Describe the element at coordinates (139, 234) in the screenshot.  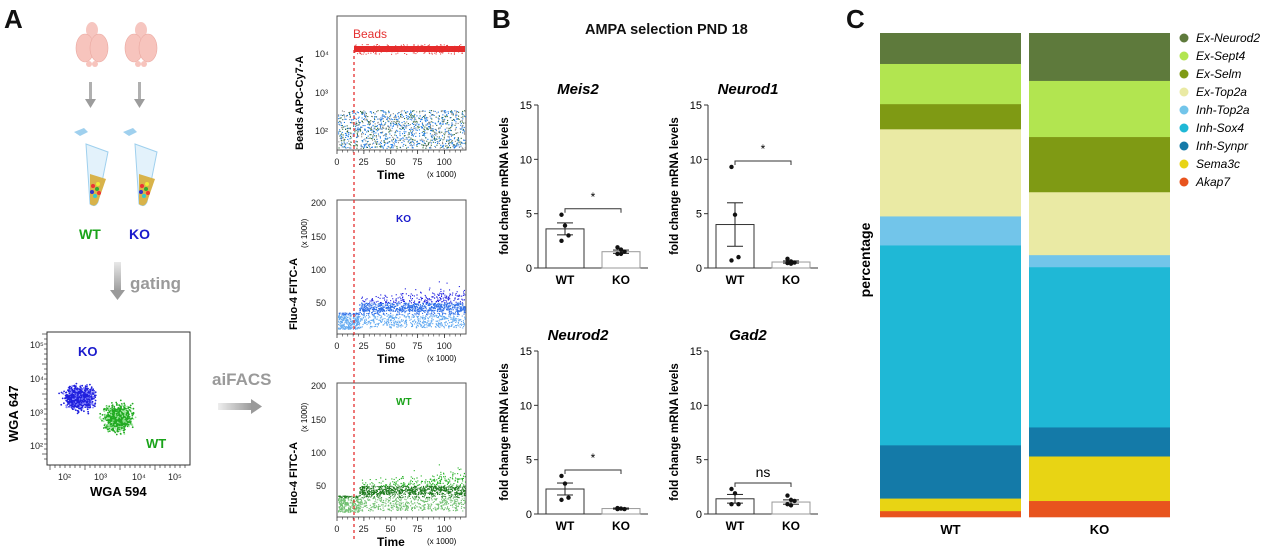
I see `ko-group-label: KO` at that location.